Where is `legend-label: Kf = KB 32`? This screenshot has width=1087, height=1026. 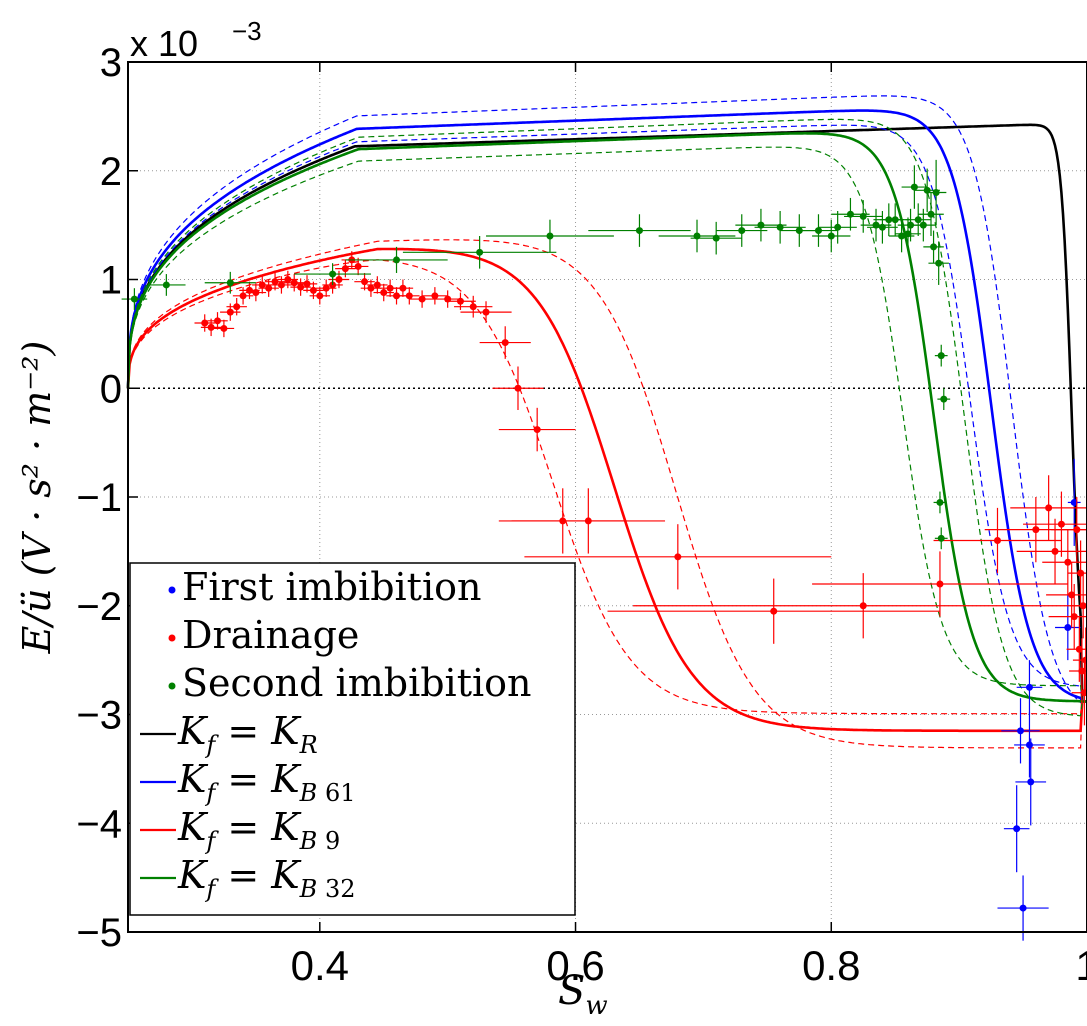
legend-label: Kf = KB 32 is located at coordinates (266, 878).